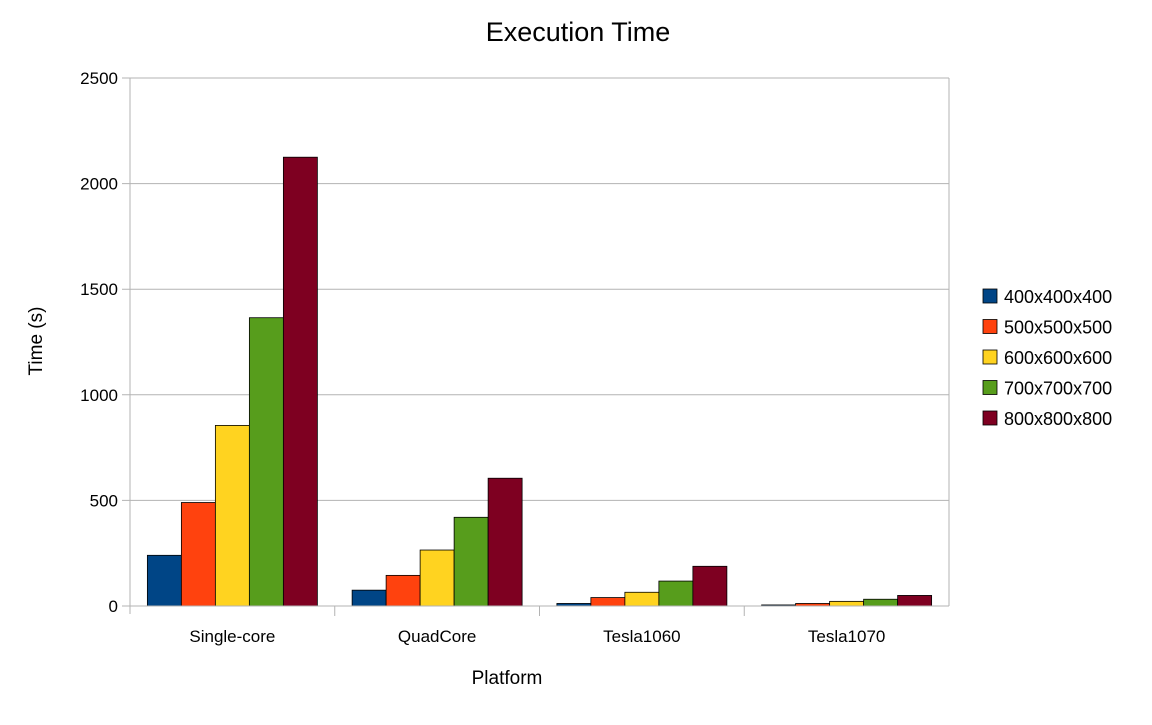 The image size is (1152, 725). What do you see at coordinates (403, 590) in the screenshot?
I see `bar-500x500x500-QuadCore` at bounding box center [403, 590].